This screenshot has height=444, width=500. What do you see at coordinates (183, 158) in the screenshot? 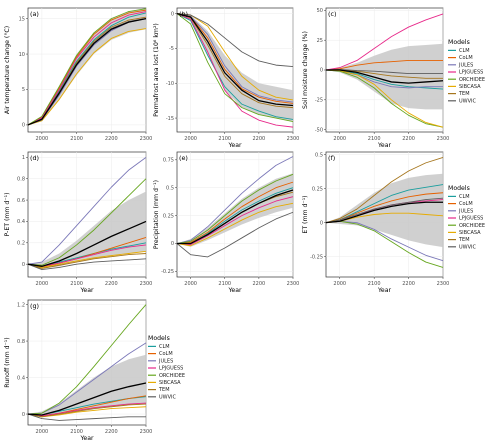
I see `panel-tag: (e)` at bounding box center [183, 158].